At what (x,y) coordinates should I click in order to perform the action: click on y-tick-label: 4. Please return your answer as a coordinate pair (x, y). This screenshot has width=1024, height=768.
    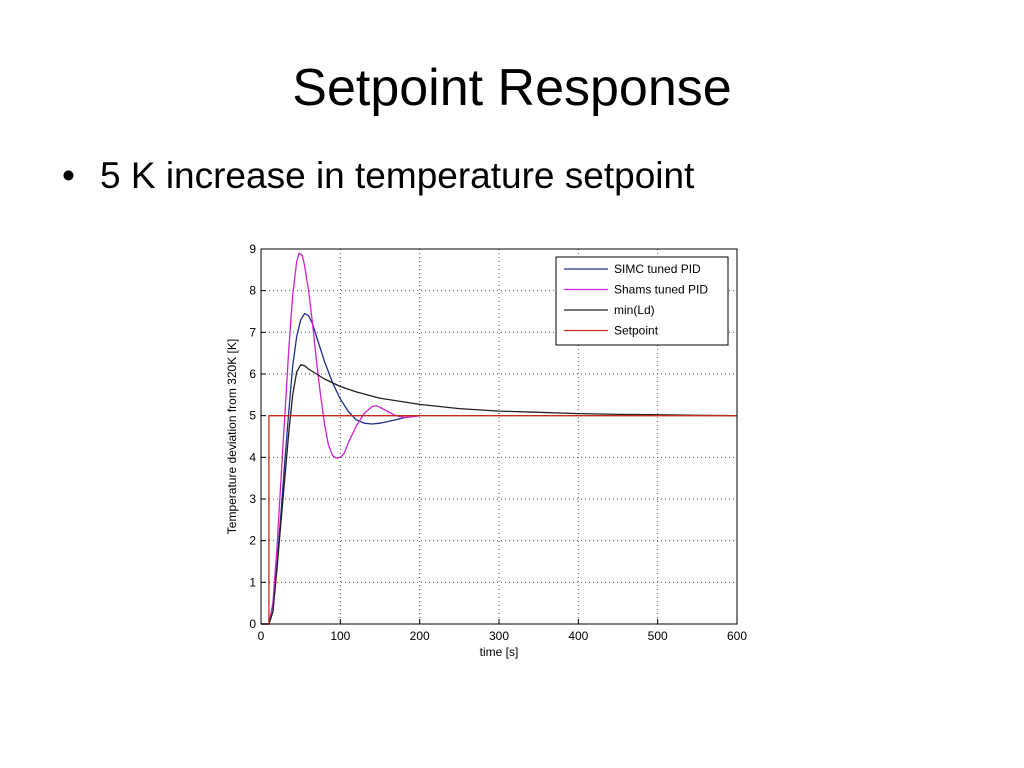
    Looking at the image, I should click on (252, 457).